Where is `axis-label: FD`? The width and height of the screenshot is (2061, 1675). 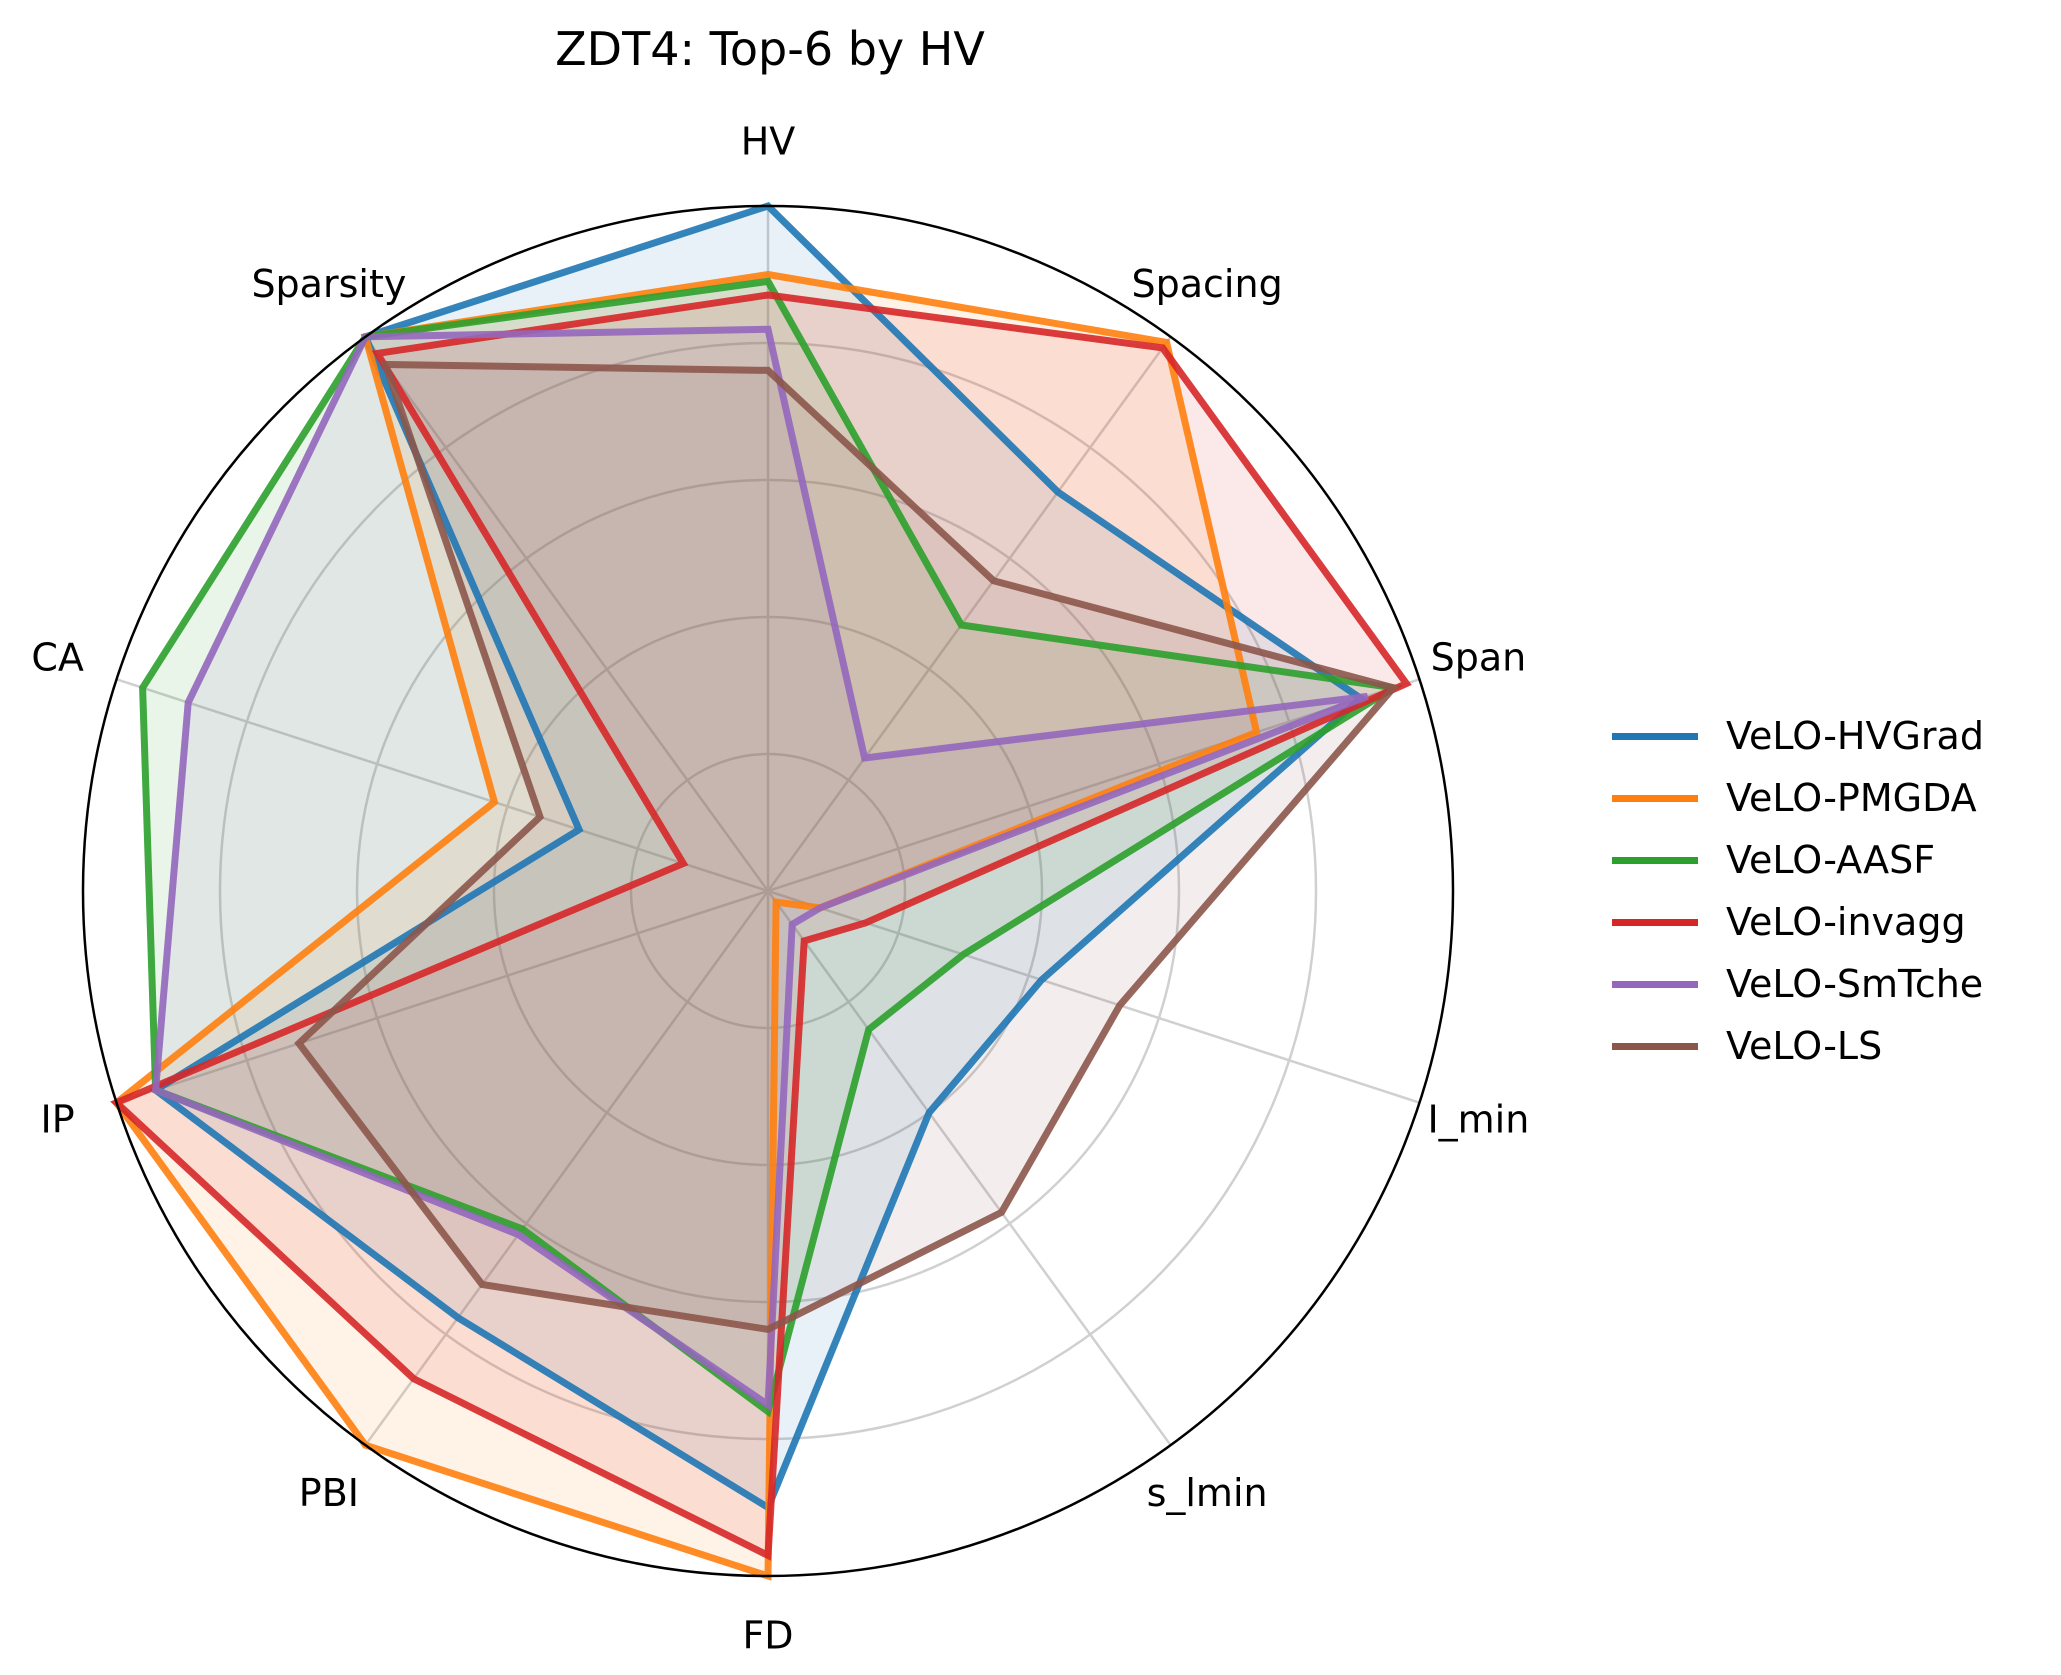
axis-label: FD is located at coordinates (767, 1636).